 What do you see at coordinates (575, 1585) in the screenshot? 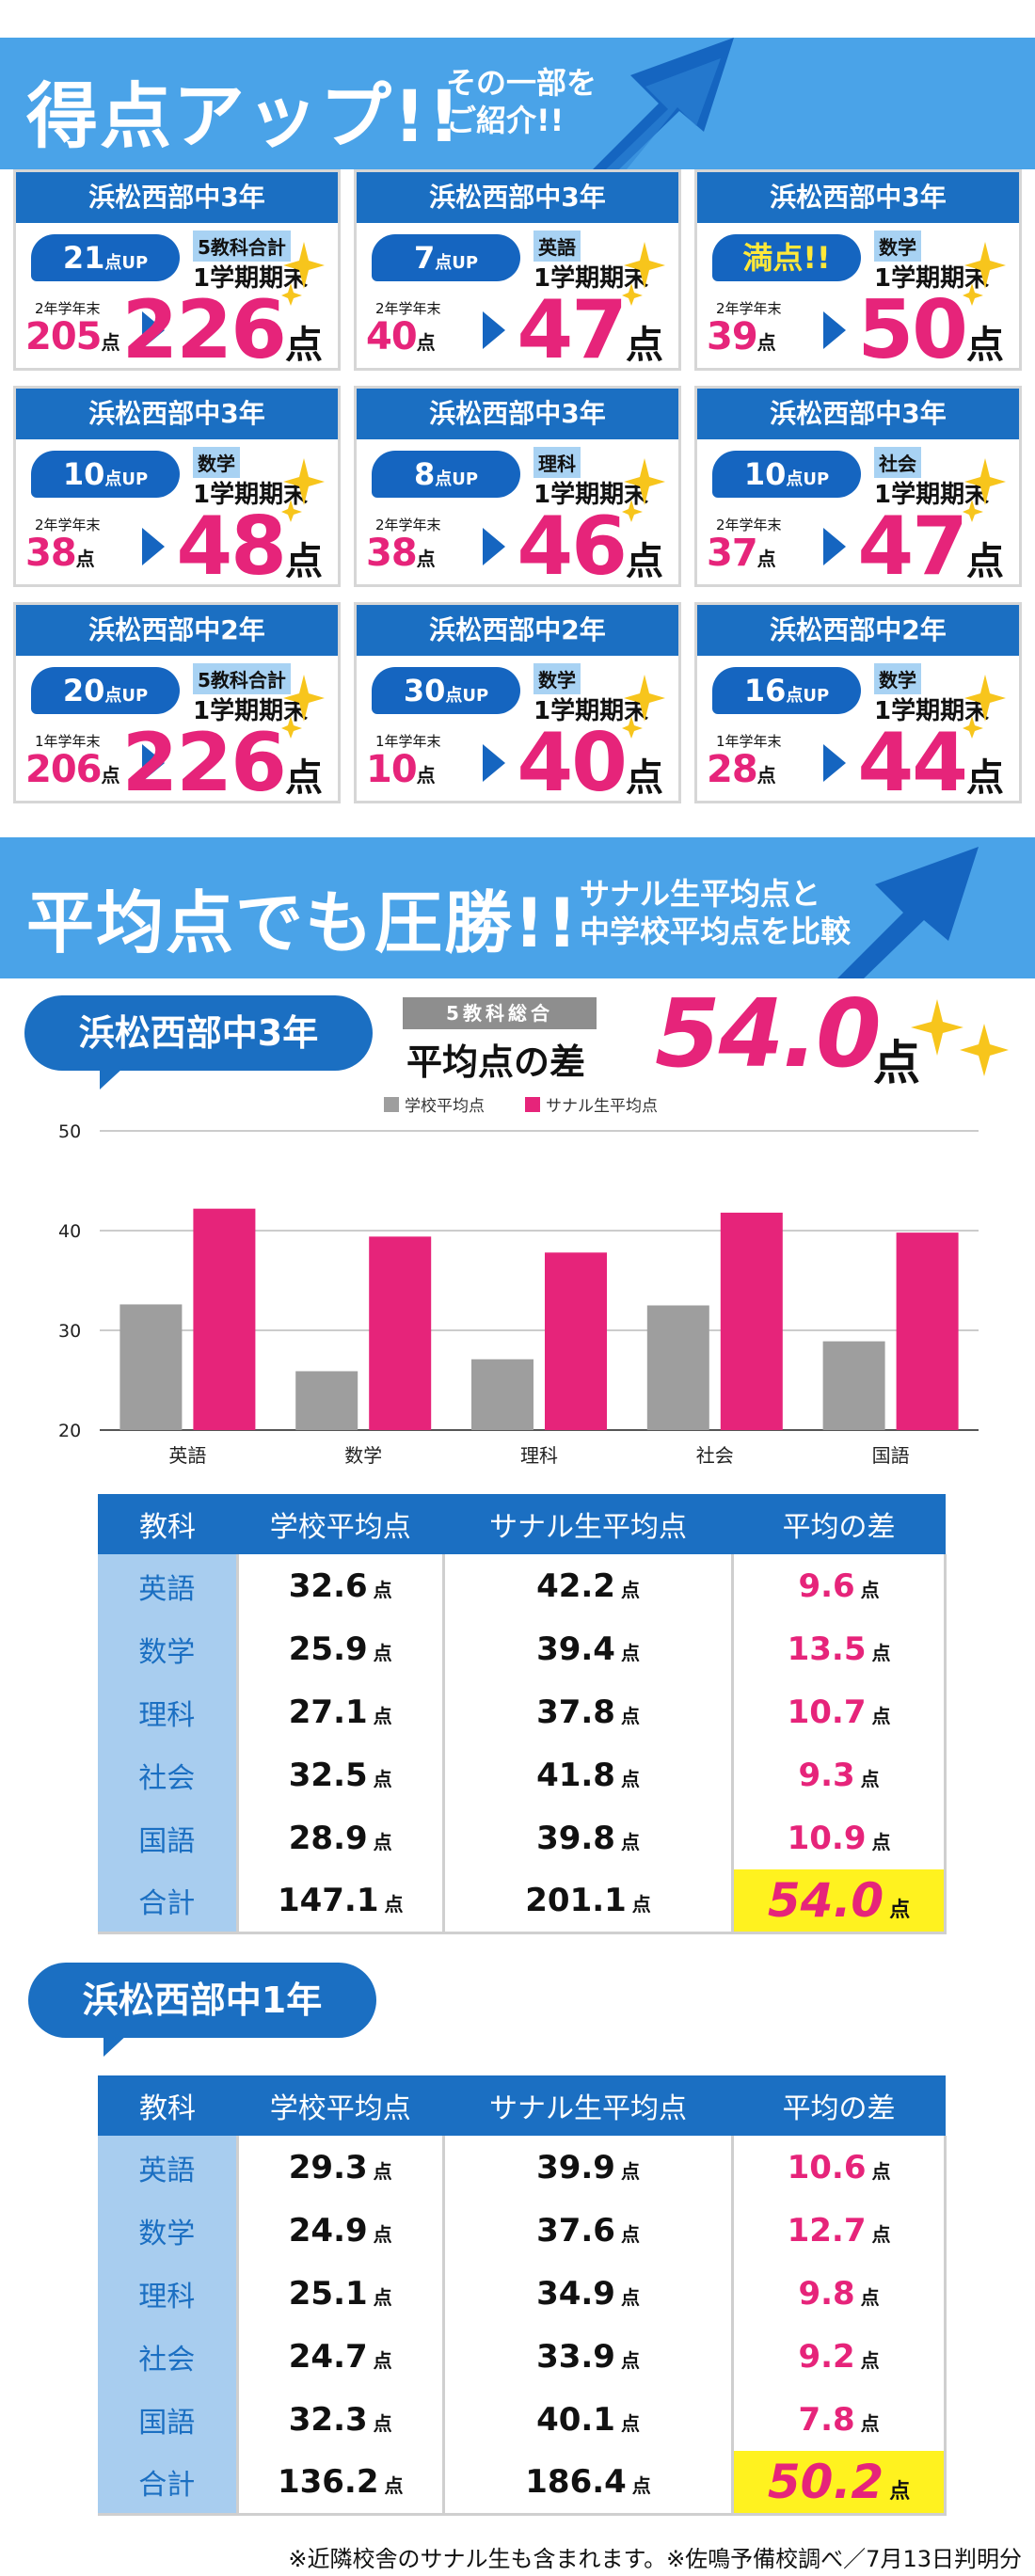
I see `sanaru-avg-value: 42.2` at bounding box center [575, 1585].